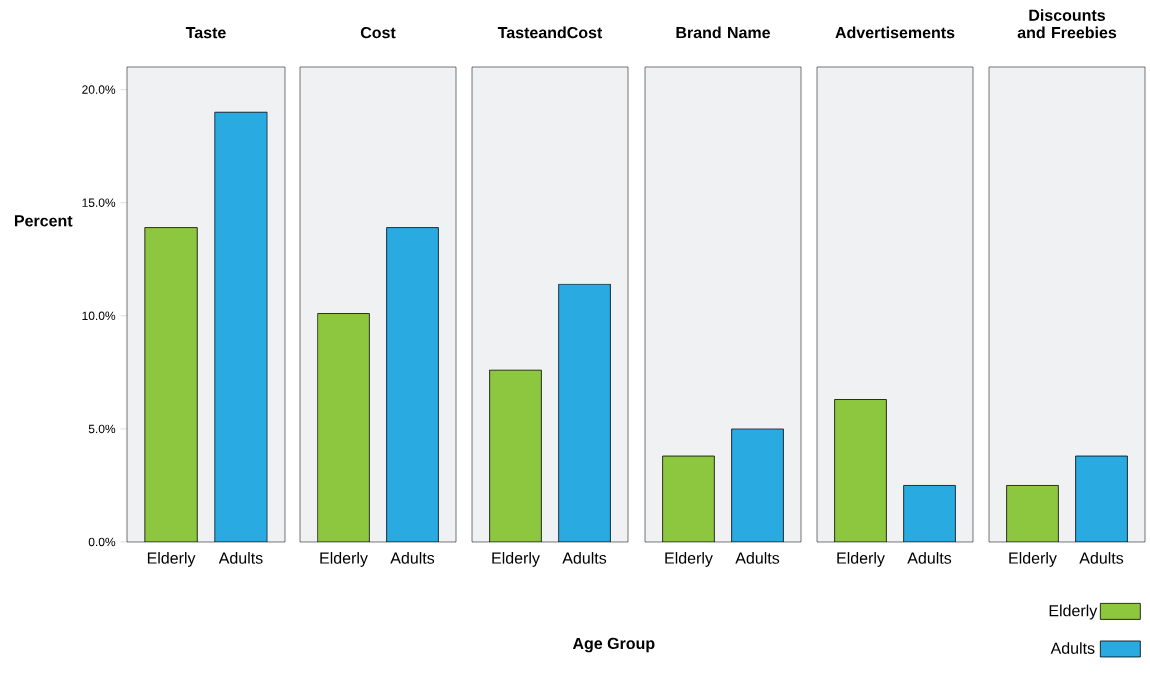 The height and width of the screenshot is (691, 1150). I want to click on y-axis-title: Percent, so click(43, 221).